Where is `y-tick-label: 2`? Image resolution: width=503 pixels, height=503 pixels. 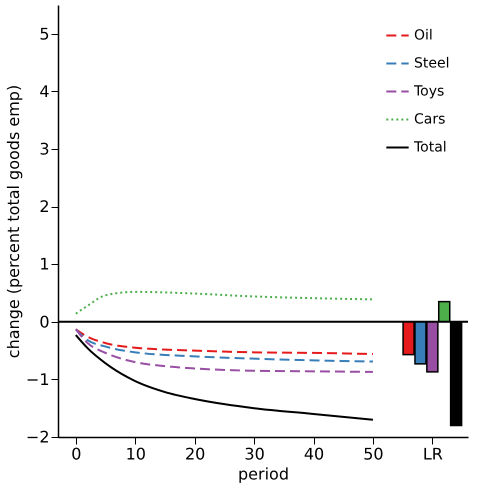
y-tick-label: 2 is located at coordinates (44, 206).